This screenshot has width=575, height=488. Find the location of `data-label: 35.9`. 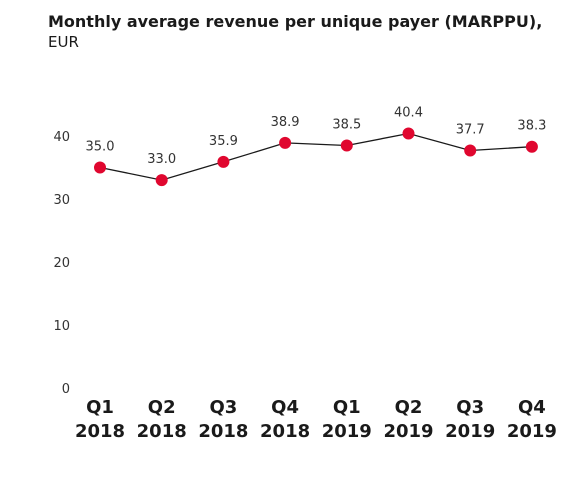

data-label: 35.9 is located at coordinates (223, 141).